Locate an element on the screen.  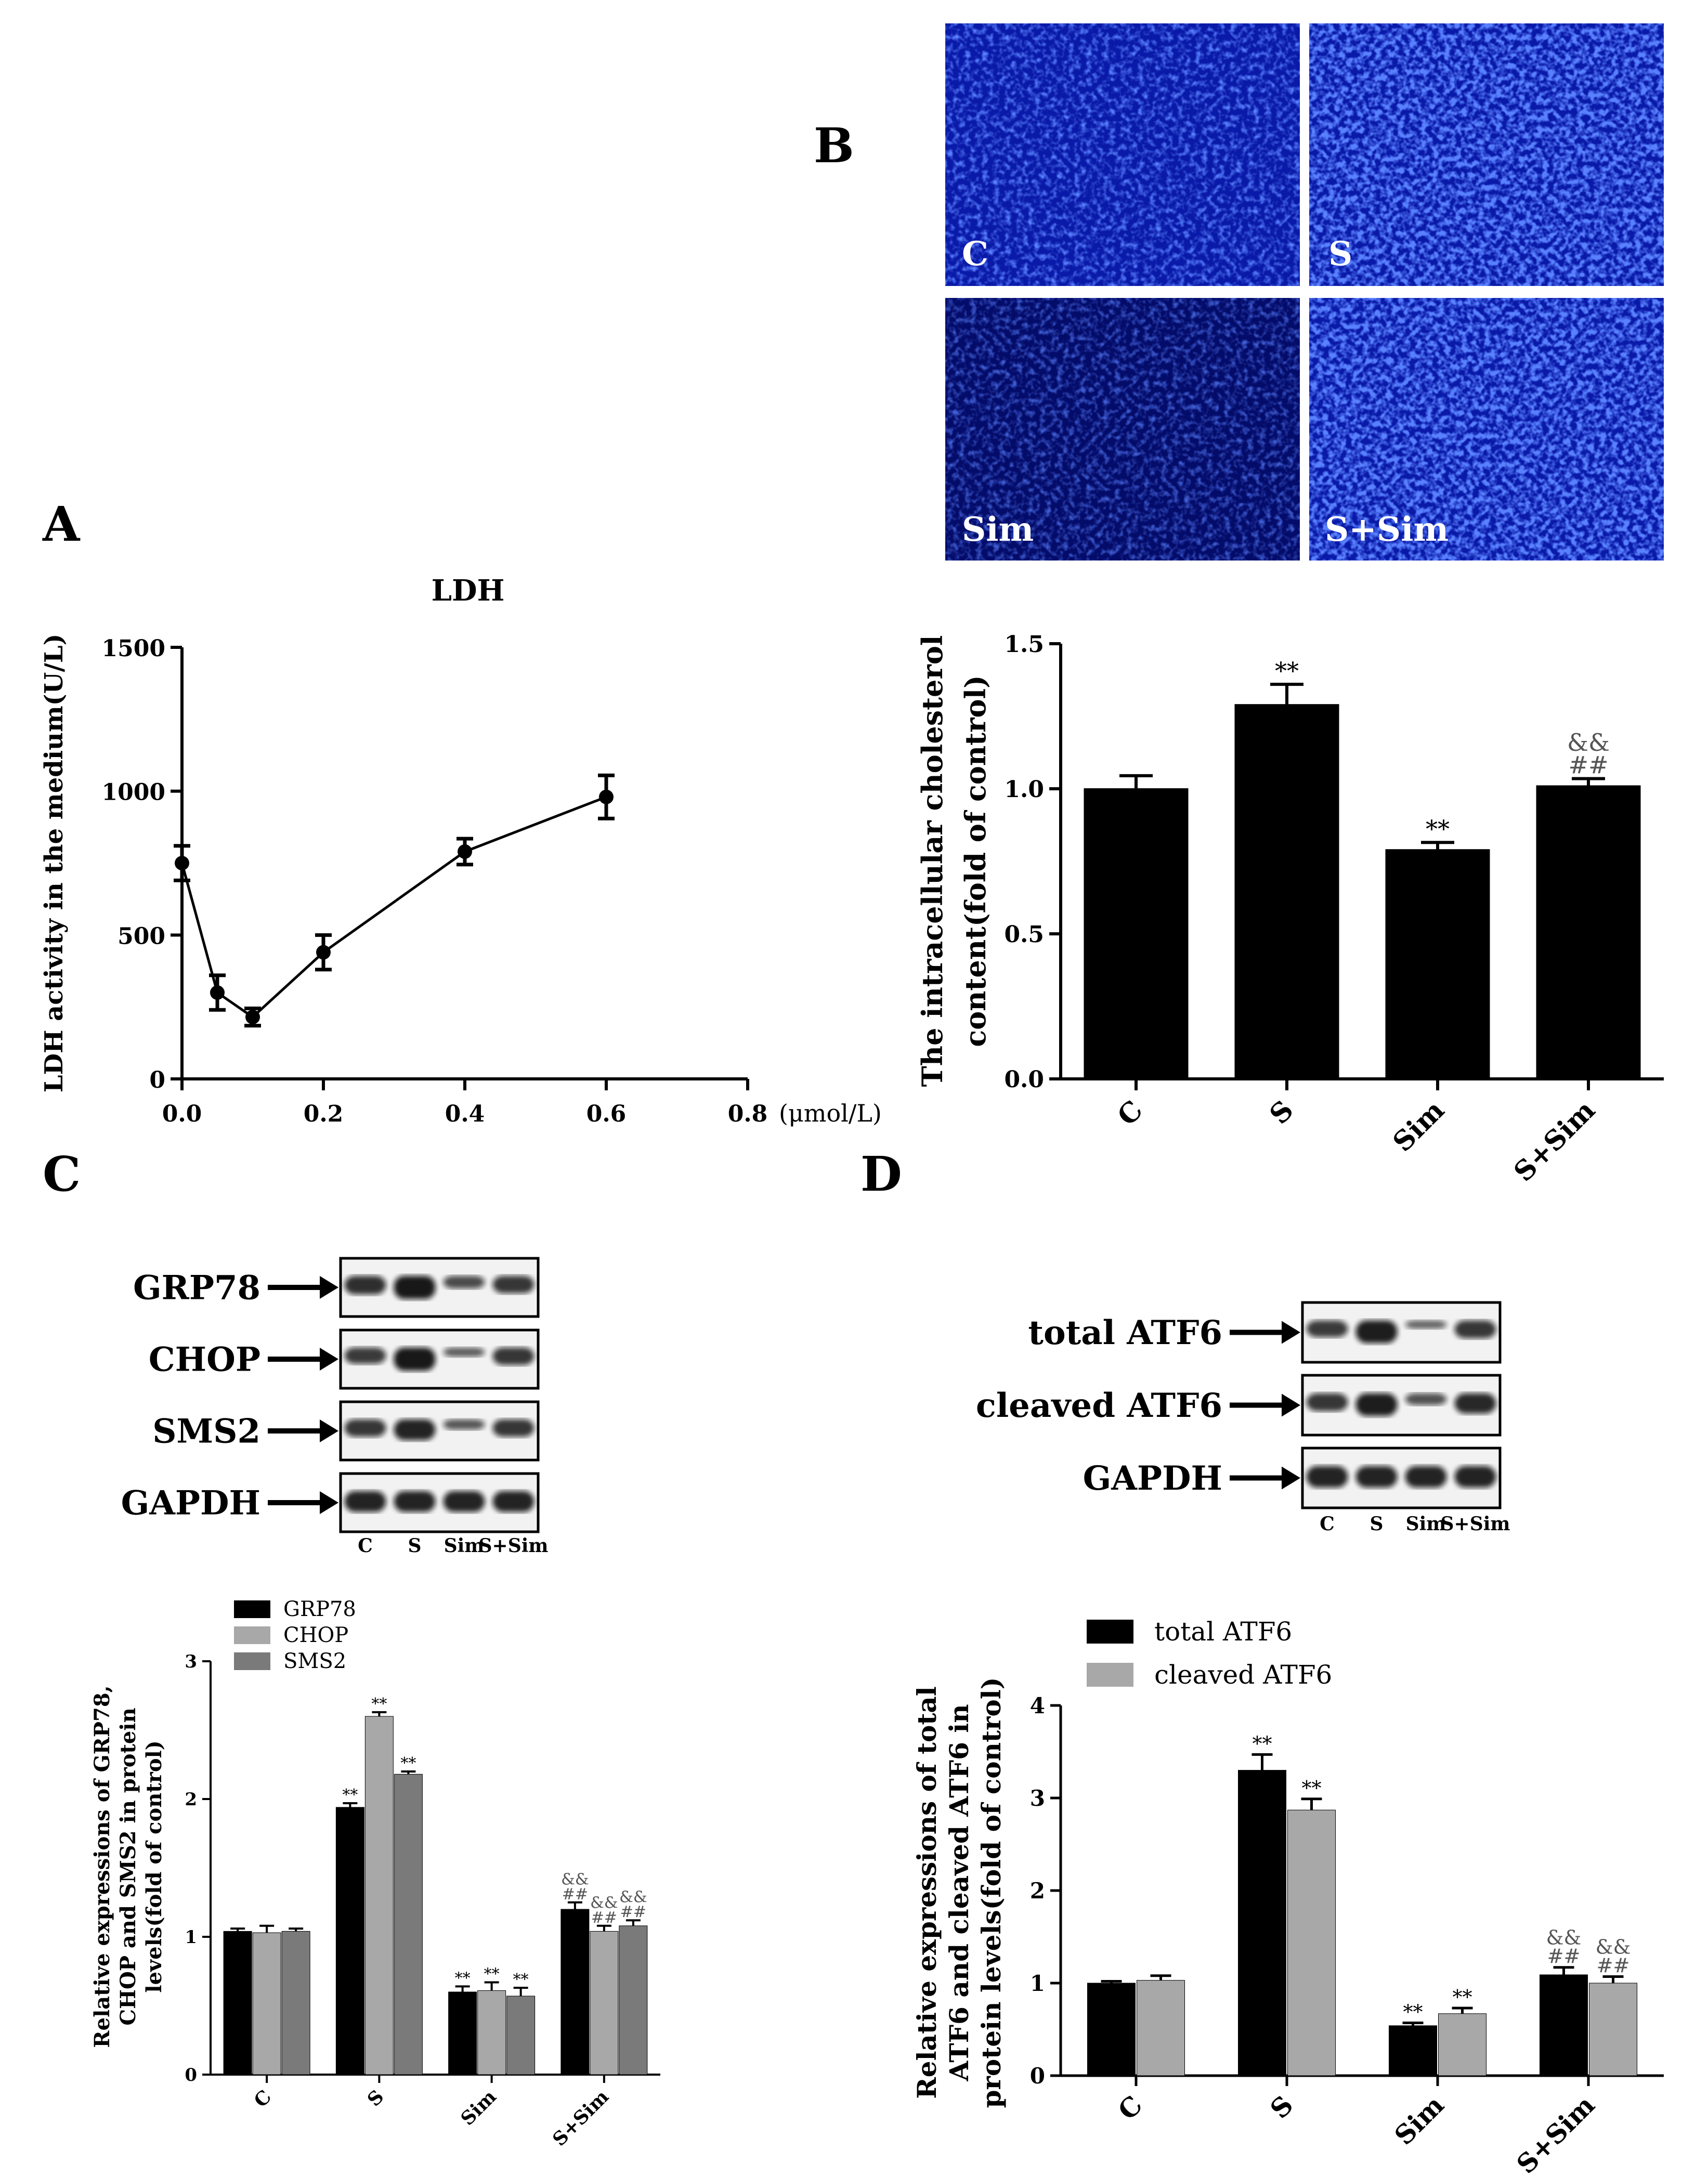
chart-b-ytick-label: 1.0 is located at coordinates (1024, 789).